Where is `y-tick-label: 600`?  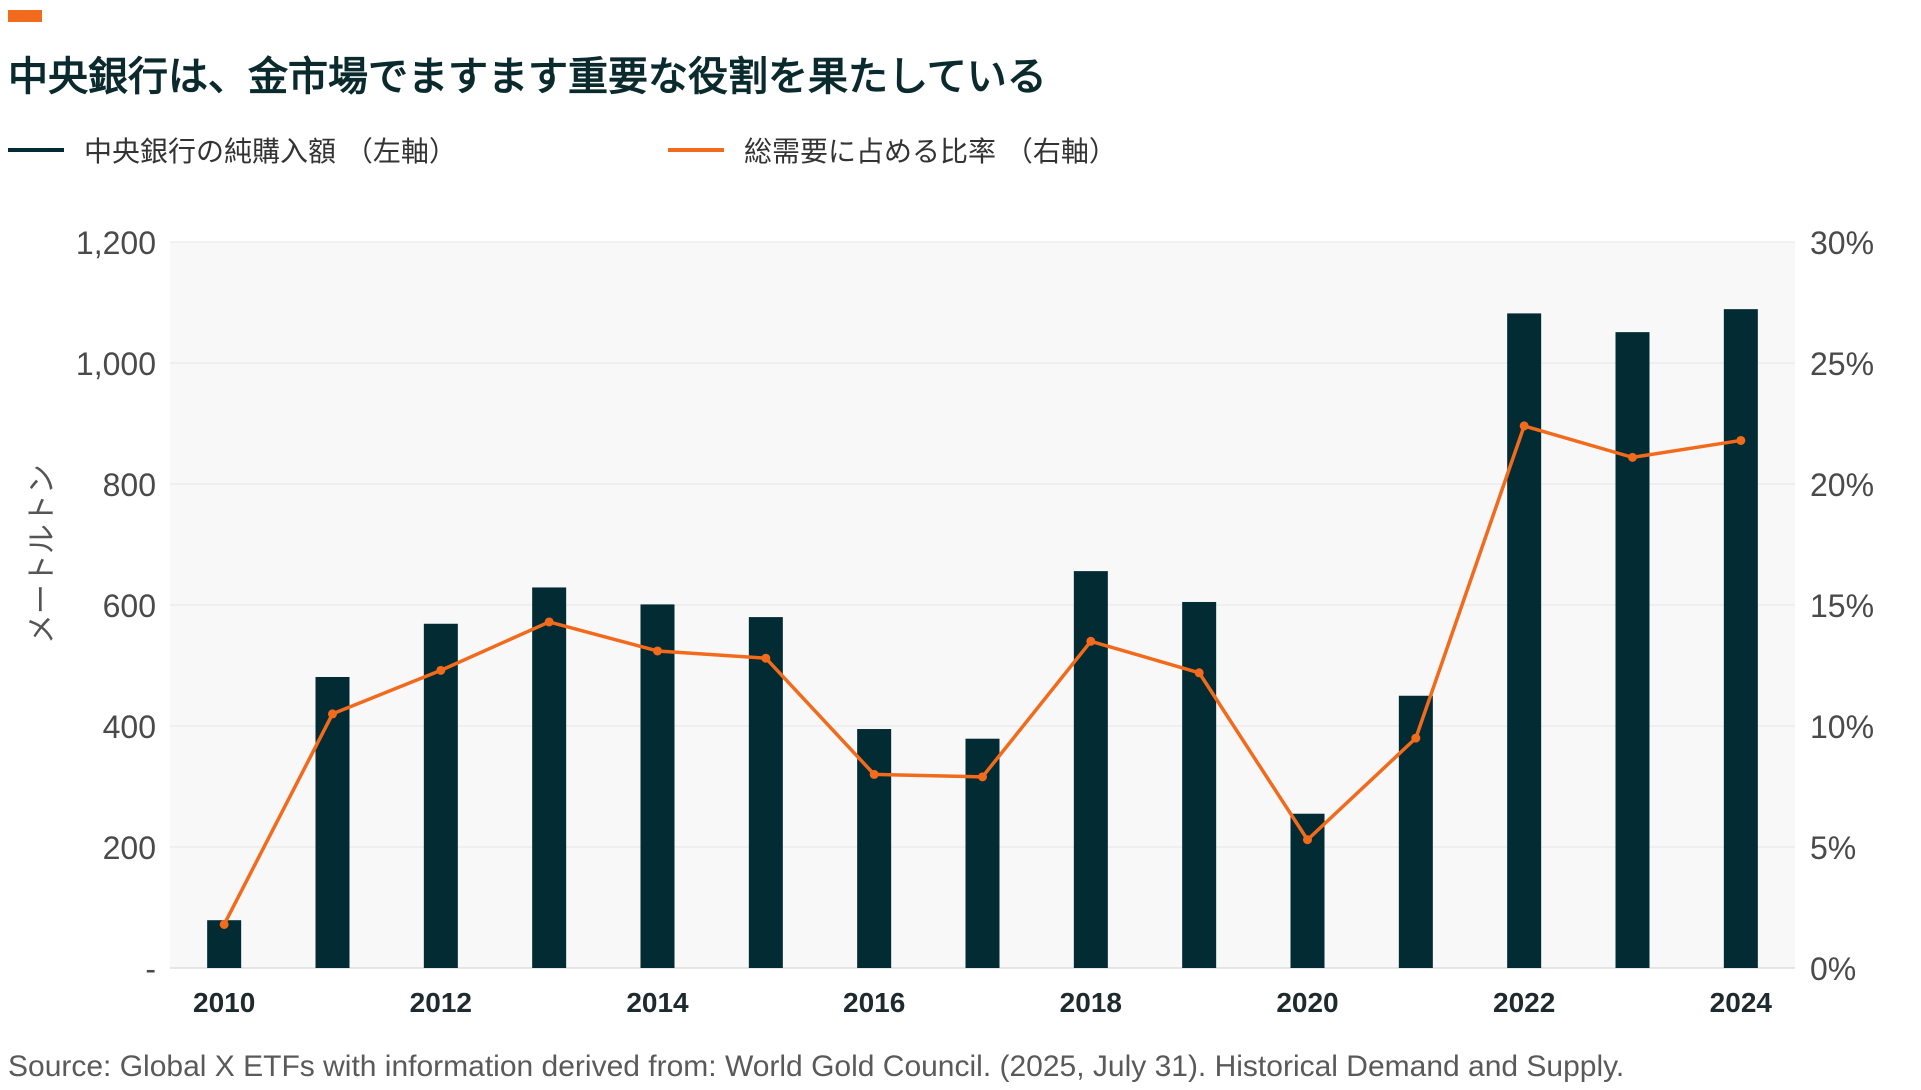 y-tick-label: 600 is located at coordinates (129, 606).